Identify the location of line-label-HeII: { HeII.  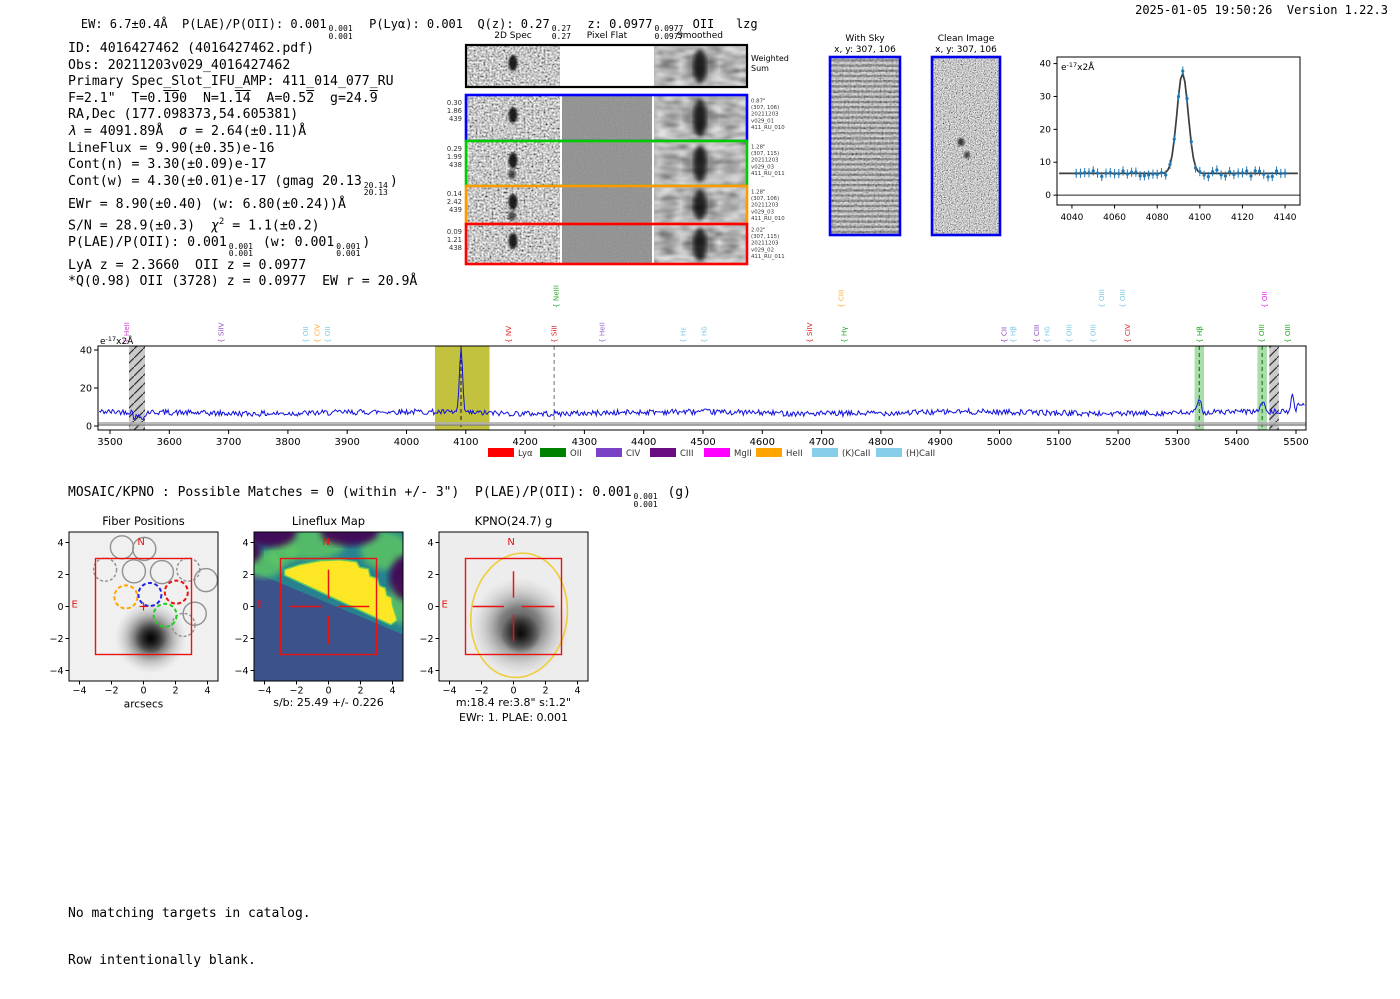
(126, 332).